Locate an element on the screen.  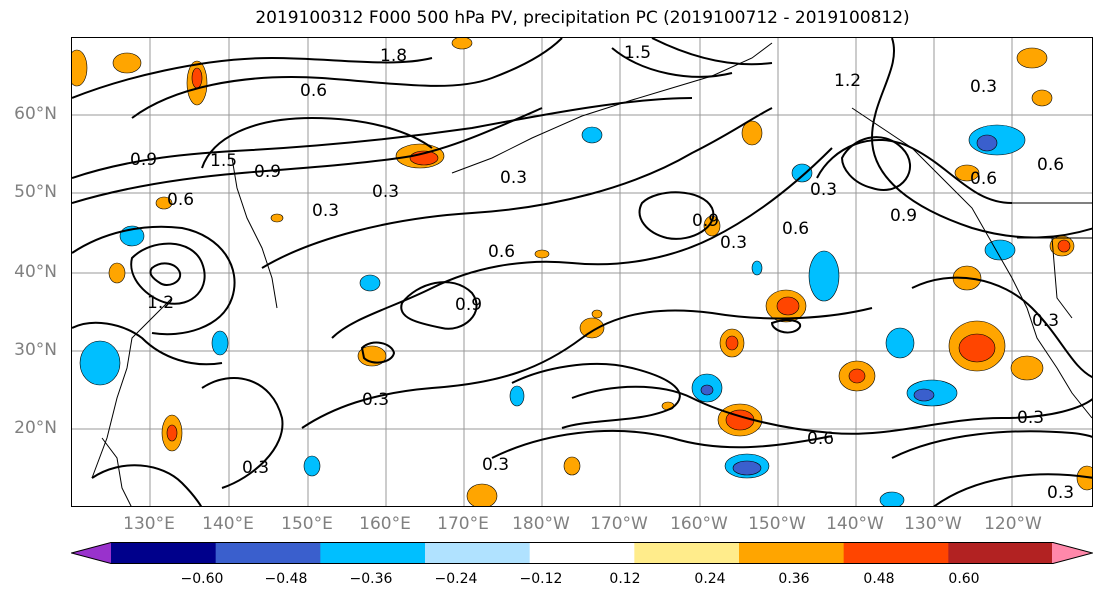
colorbar-tick: 0.48 is located at coordinates (879, 579).